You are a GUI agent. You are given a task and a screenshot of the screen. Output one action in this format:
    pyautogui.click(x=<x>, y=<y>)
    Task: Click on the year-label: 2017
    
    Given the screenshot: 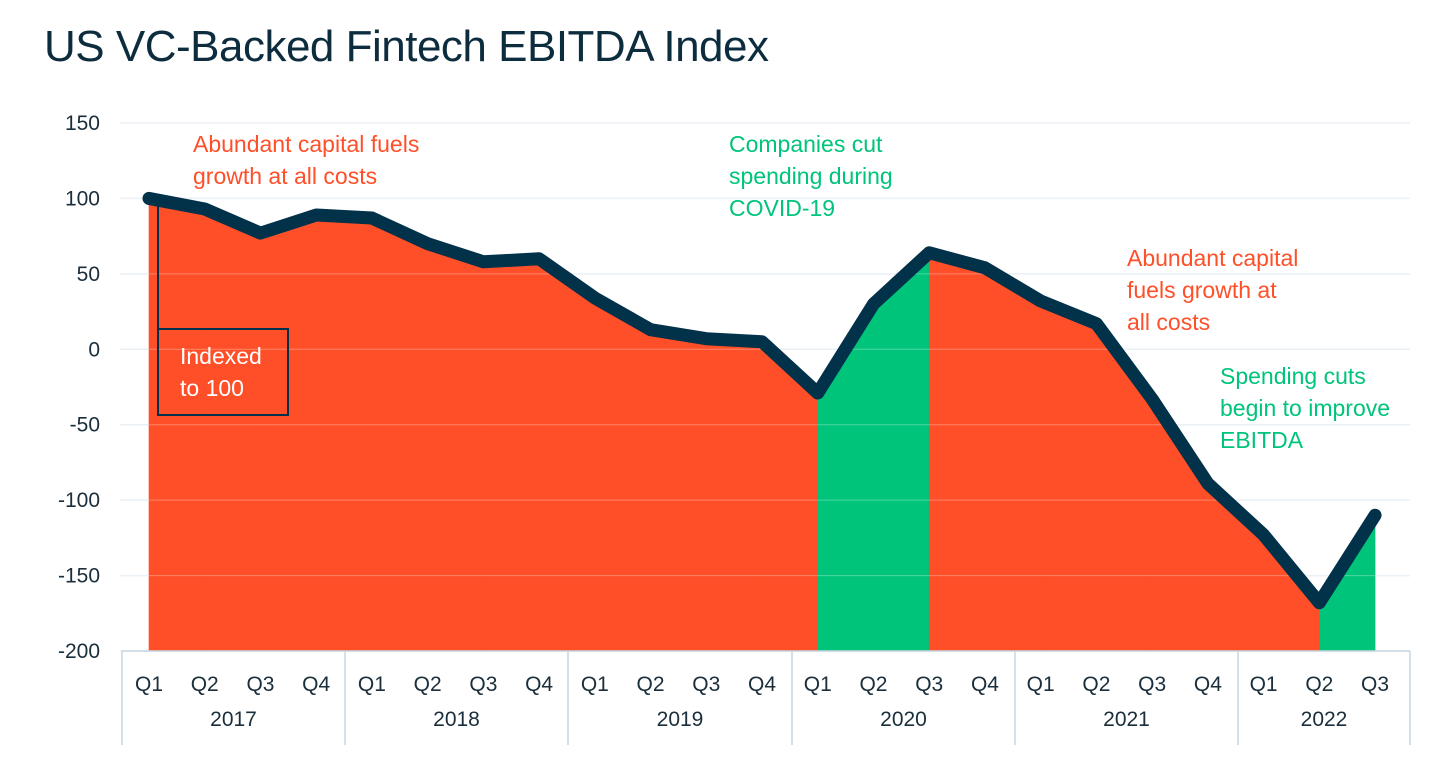 What is the action you would take?
    pyautogui.click(x=233, y=719)
    